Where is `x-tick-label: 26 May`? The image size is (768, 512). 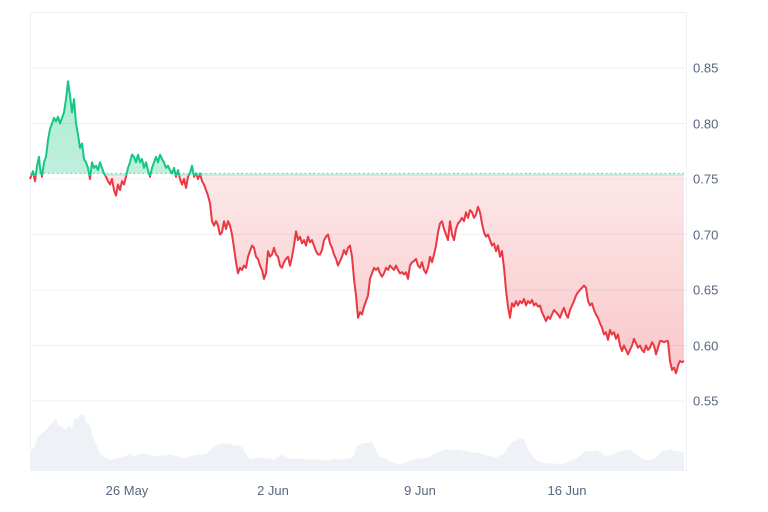 x-tick-label: 26 May is located at coordinates (127, 490).